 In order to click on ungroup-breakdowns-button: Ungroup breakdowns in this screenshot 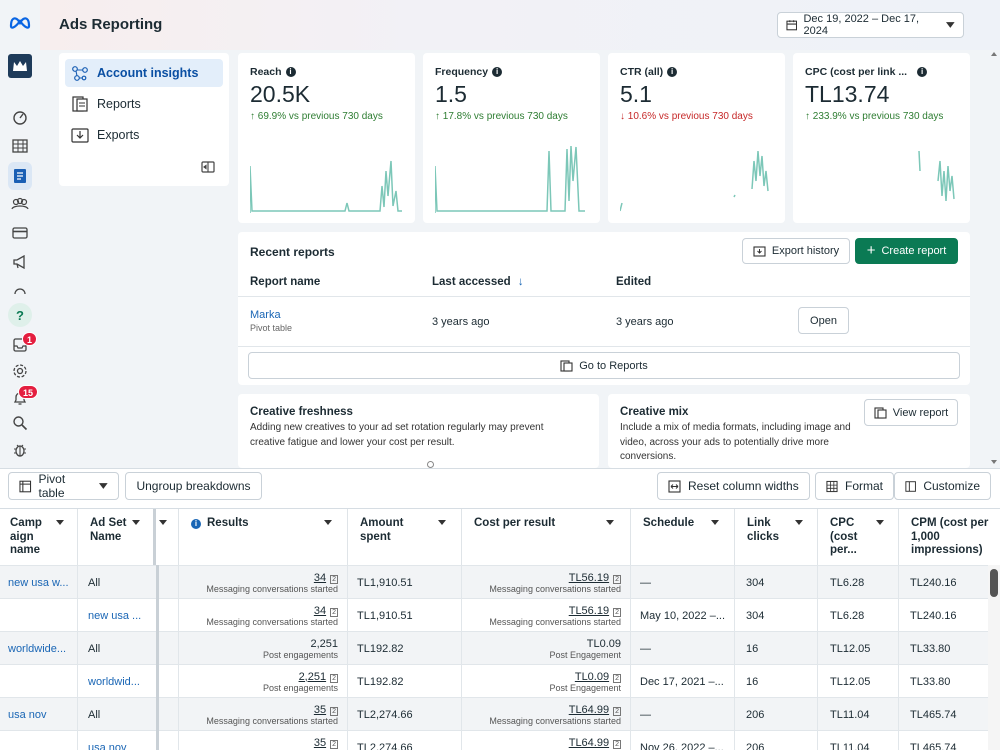, I will do `click(193, 486)`.